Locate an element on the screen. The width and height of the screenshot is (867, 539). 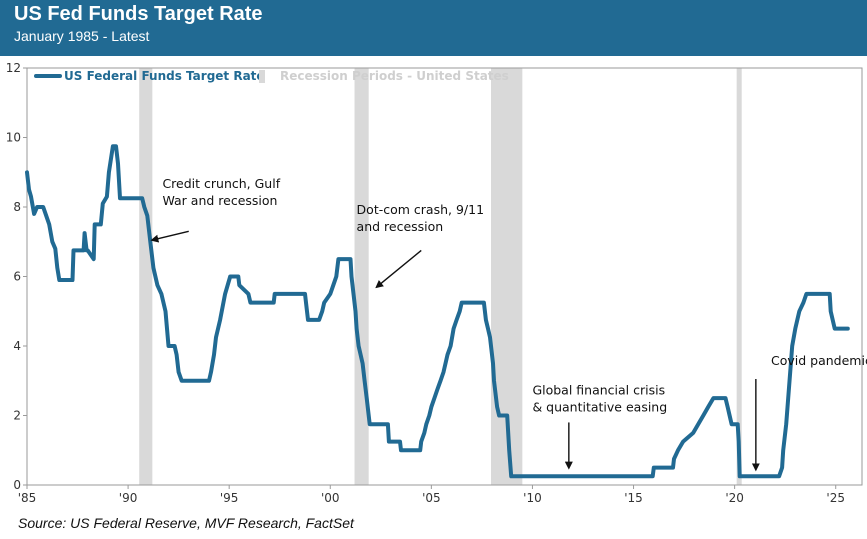
annotation-0: Credit crunch, Gulf War and recession is located at coordinates (221, 192).